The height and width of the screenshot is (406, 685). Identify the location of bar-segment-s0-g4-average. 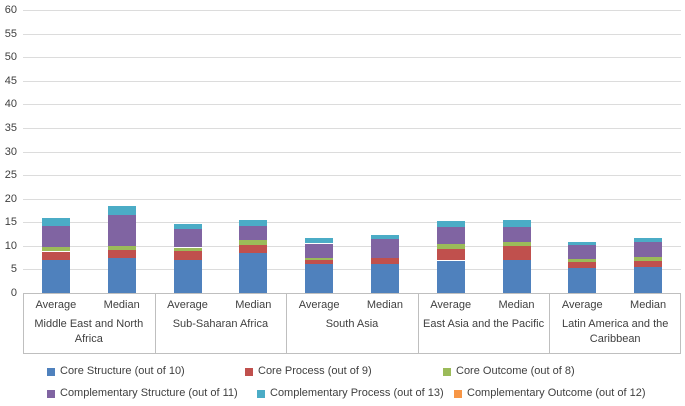
(582, 280).